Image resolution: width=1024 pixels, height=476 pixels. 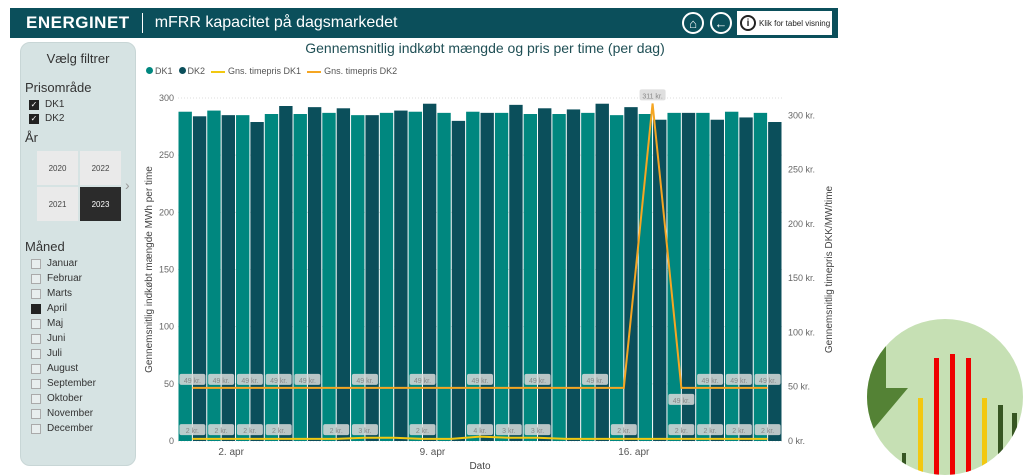 What do you see at coordinates (166, 155) in the screenshot?
I see `y-tick-label: 250` at bounding box center [166, 155].